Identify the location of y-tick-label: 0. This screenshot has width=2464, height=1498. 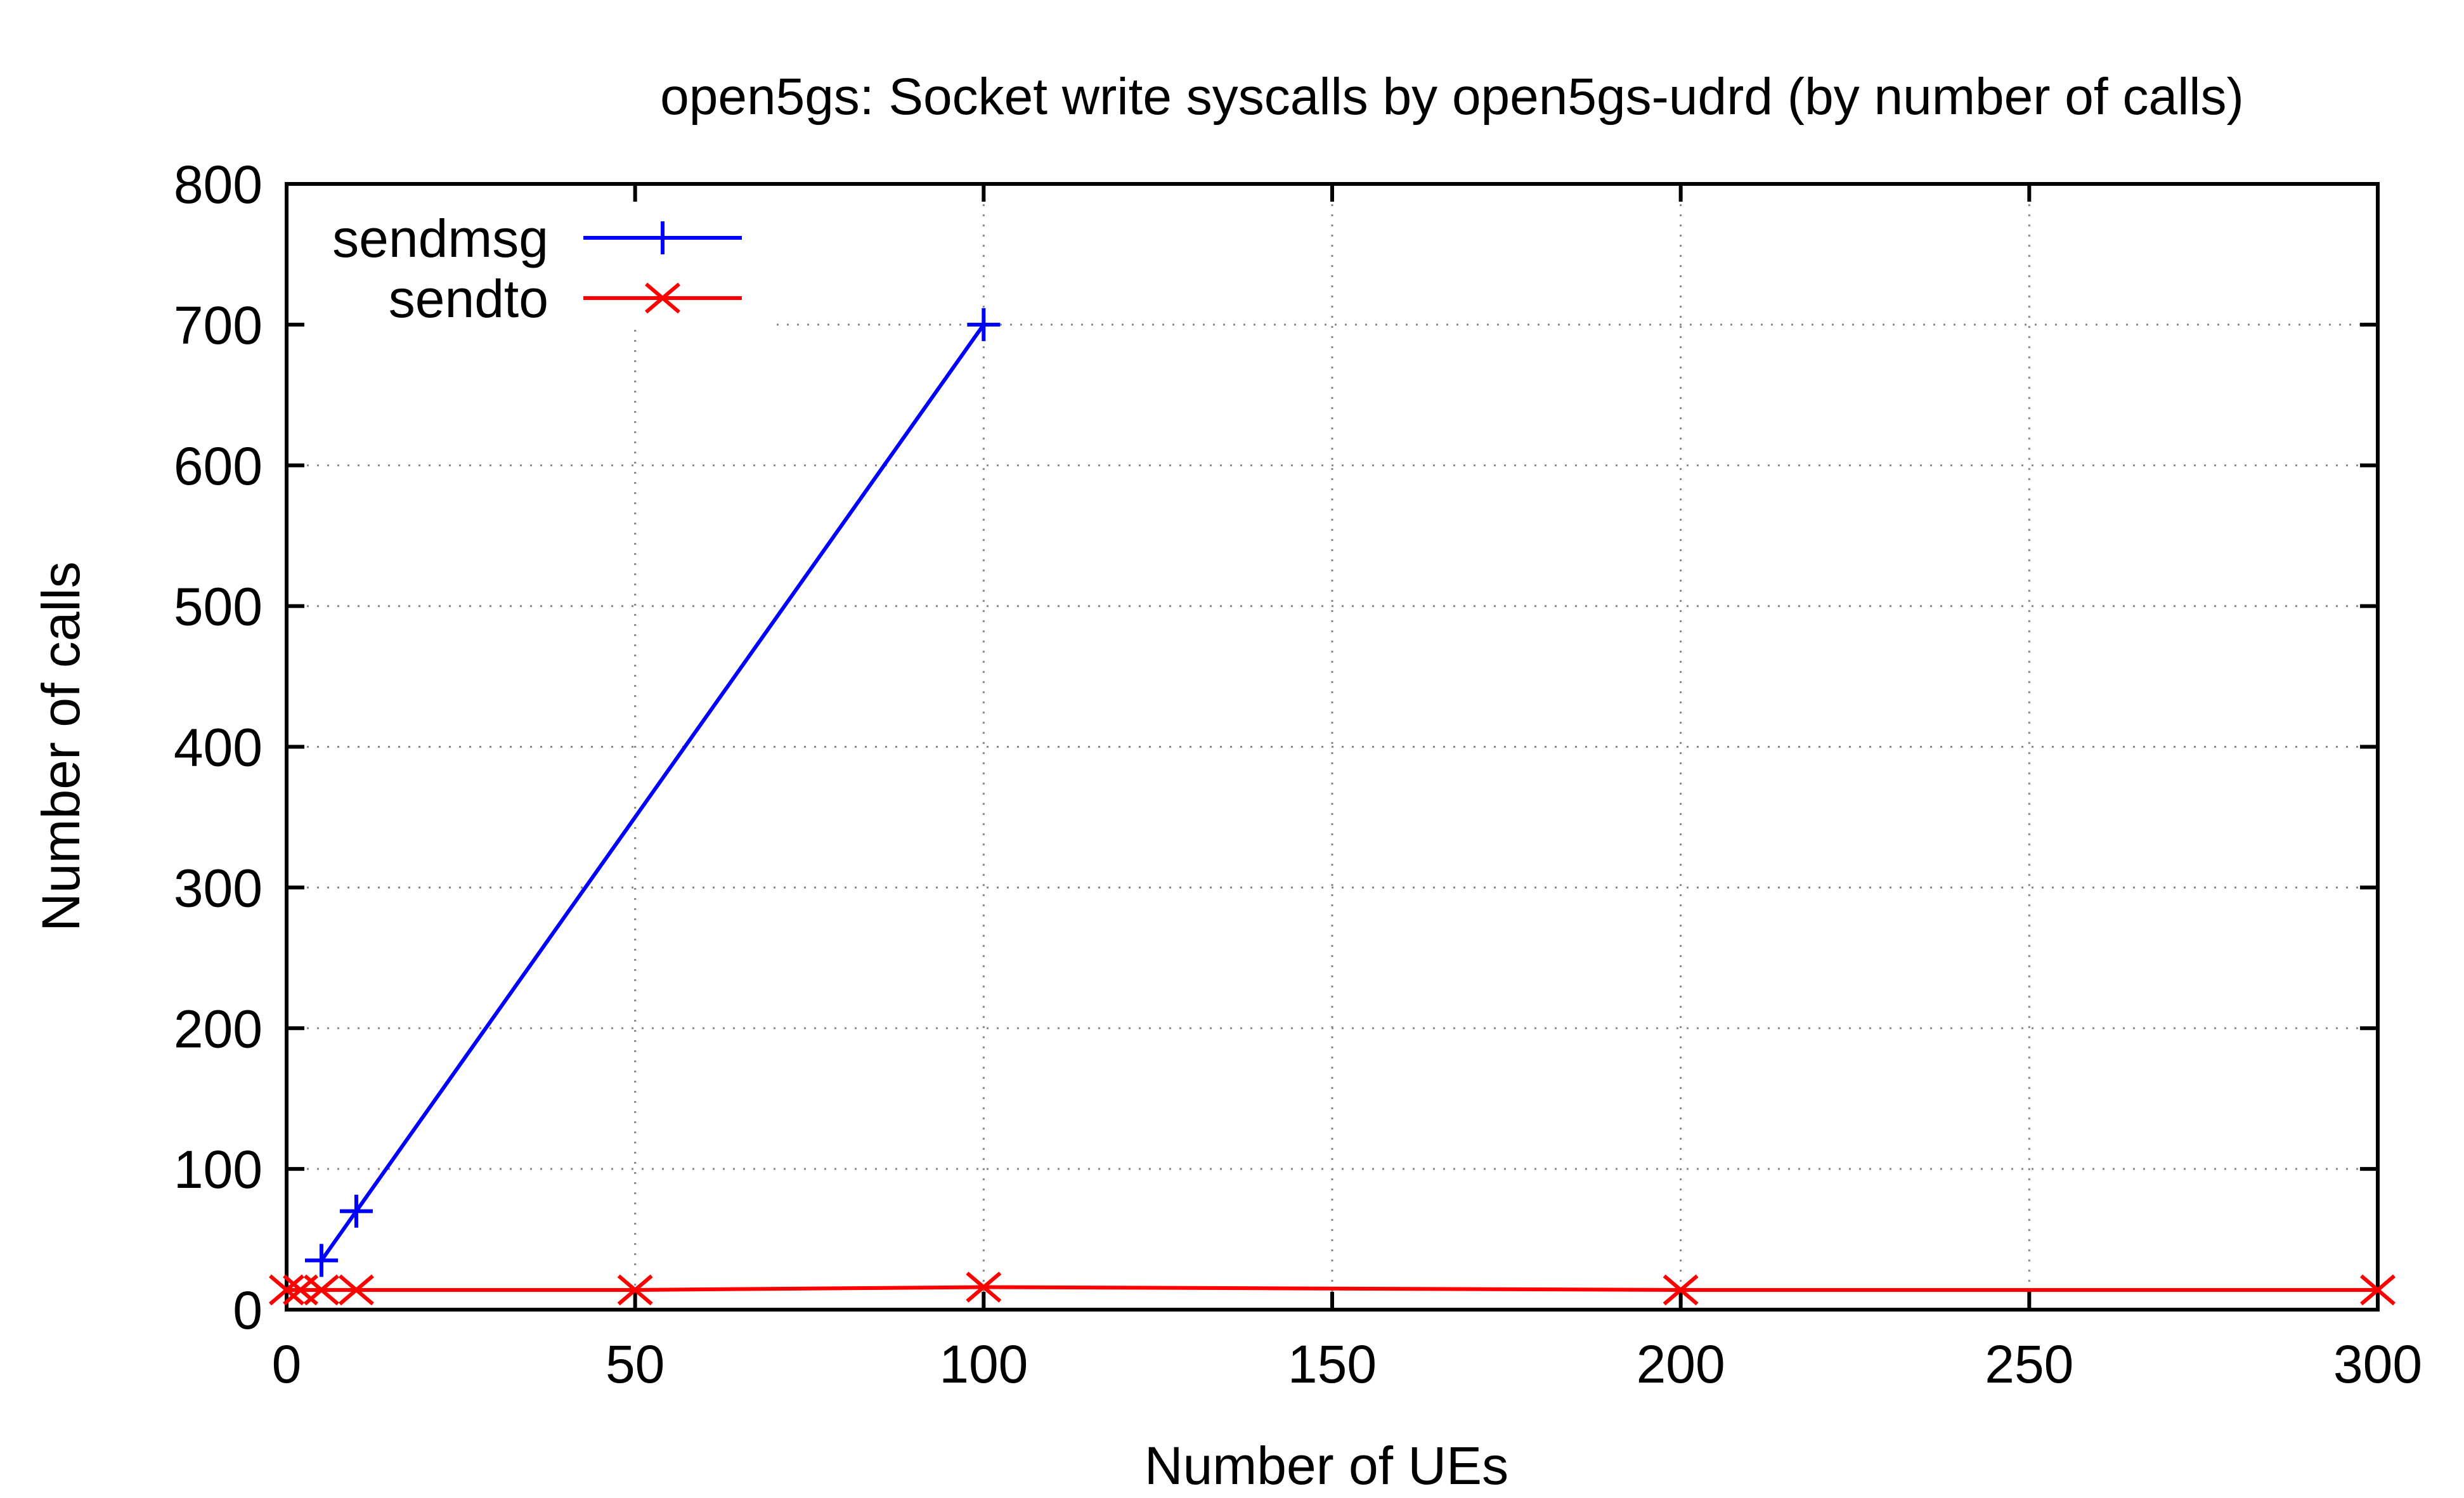
(248, 1310).